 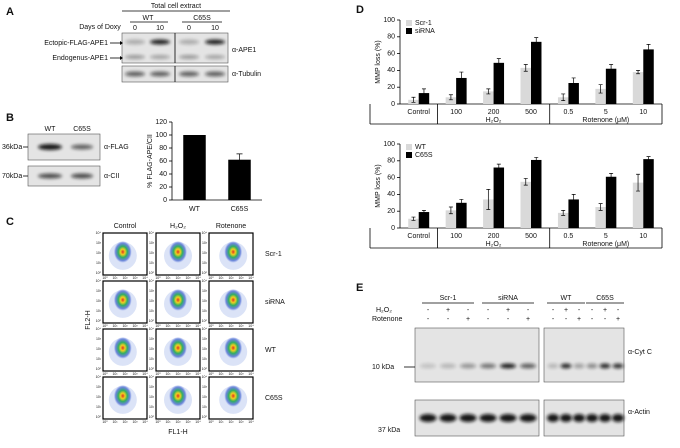 I want to click on column-label: Control, so click(x=125, y=226).